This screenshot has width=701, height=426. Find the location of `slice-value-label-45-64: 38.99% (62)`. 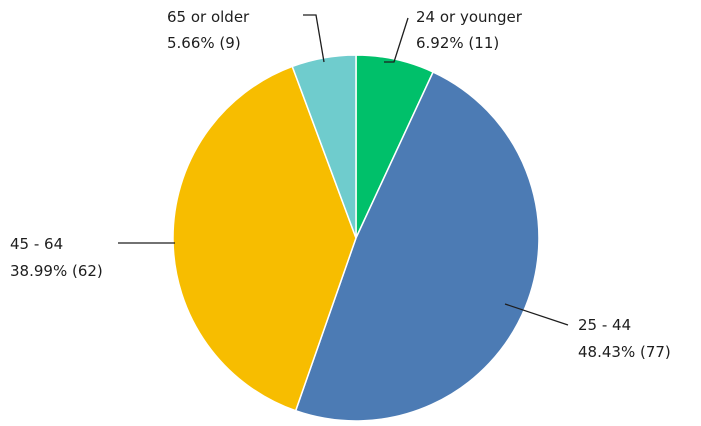

slice-value-label-45-64: 38.99% (62) is located at coordinates (56, 271).